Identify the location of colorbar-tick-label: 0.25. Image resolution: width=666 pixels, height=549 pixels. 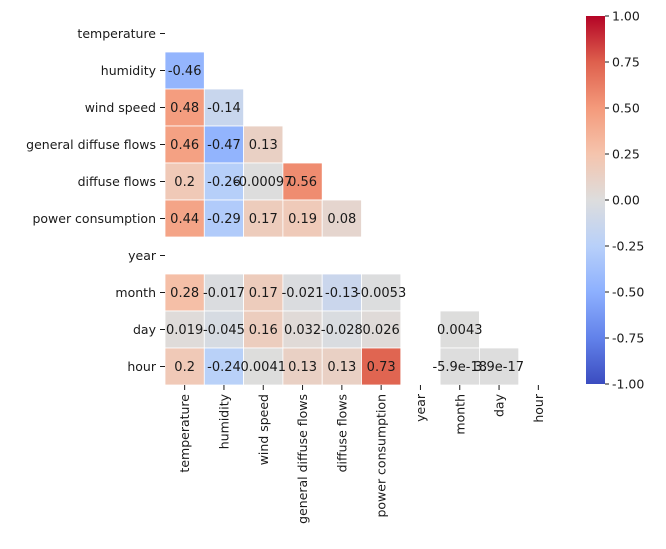
(626, 154).